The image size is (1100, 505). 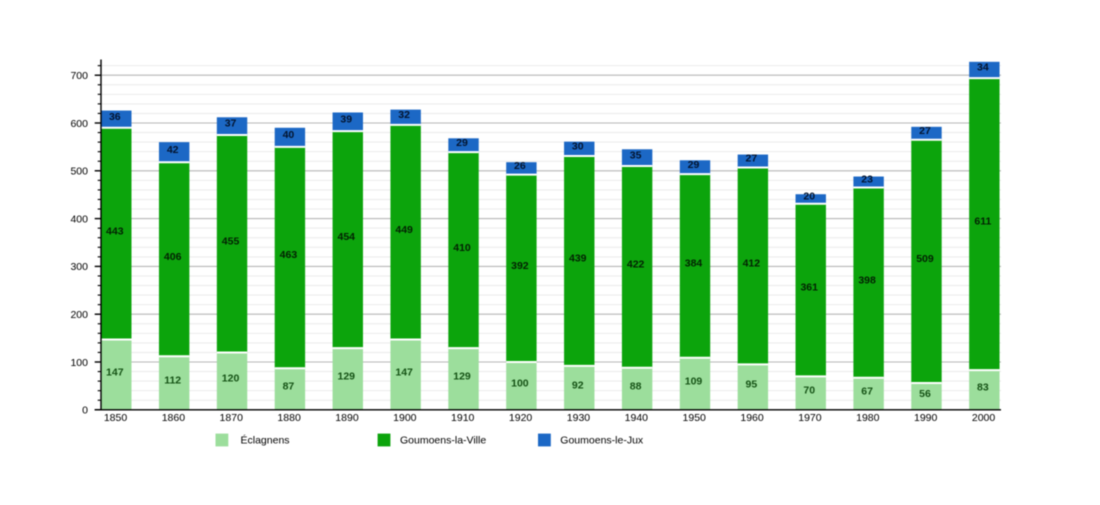 What do you see at coordinates (79, 124) in the screenshot?
I see `svg-text: 600` at bounding box center [79, 124].